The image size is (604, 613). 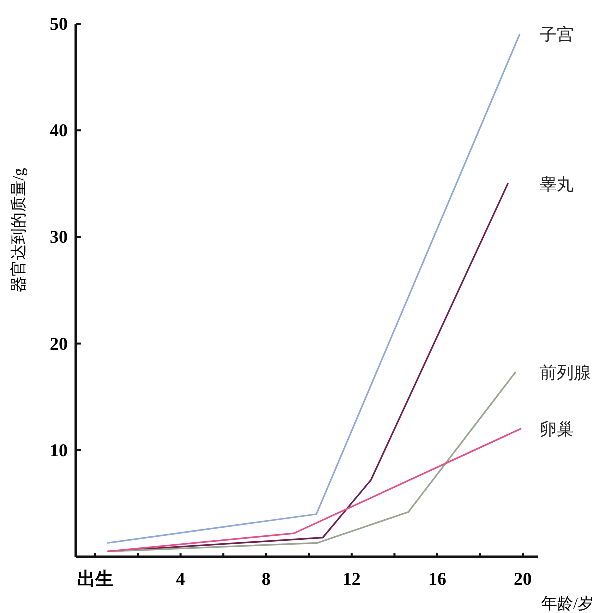 What do you see at coordinates (181, 579) in the screenshot?
I see `x-tick-label: 4` at bounding box center [181, 579].